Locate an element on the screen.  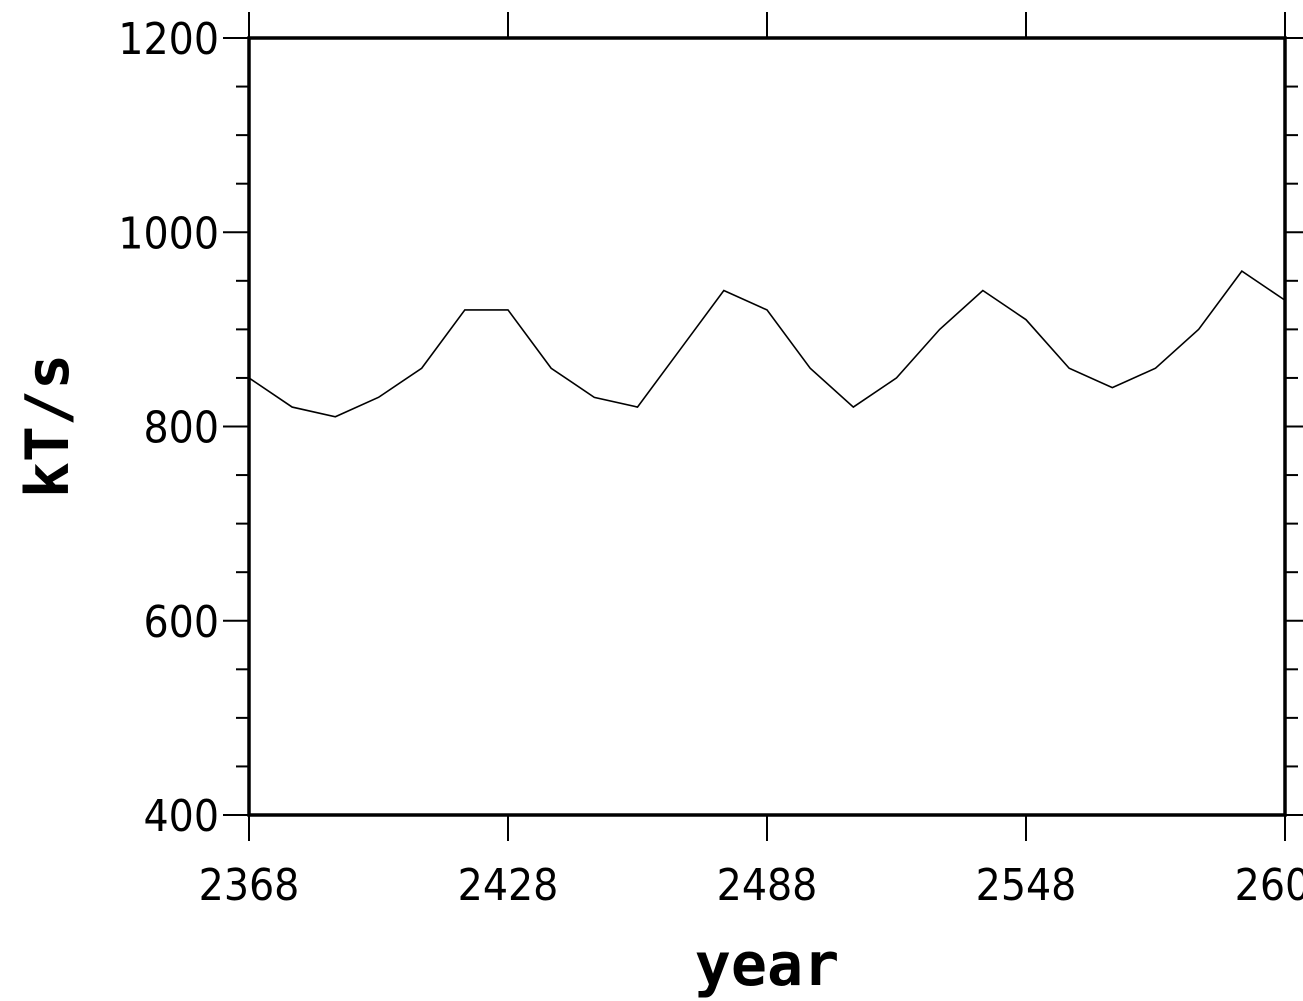
y-tick-label: 800 is located at coordinates (181, 428).